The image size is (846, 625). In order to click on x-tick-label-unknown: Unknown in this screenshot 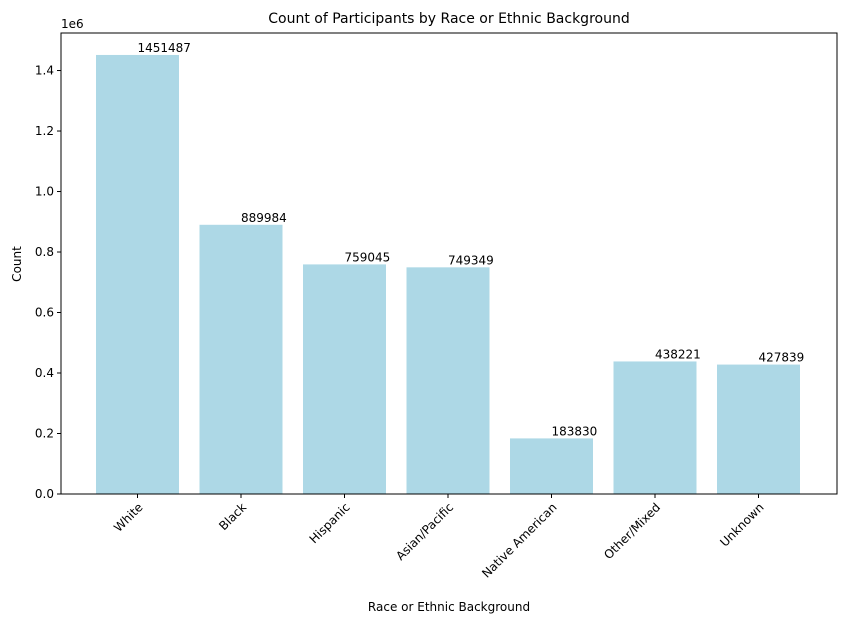, I will do `click(741, 524)`.